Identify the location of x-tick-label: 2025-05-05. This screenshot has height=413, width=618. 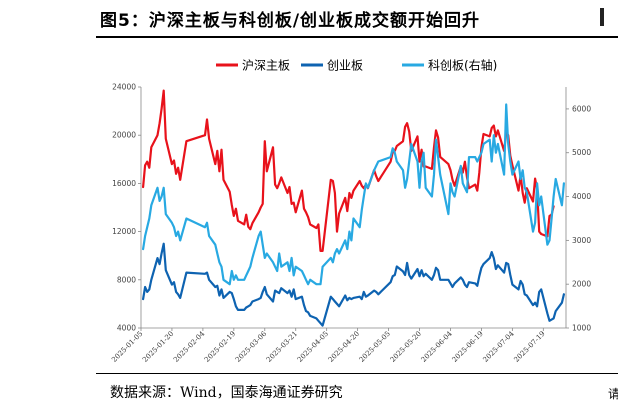
(375, 347).